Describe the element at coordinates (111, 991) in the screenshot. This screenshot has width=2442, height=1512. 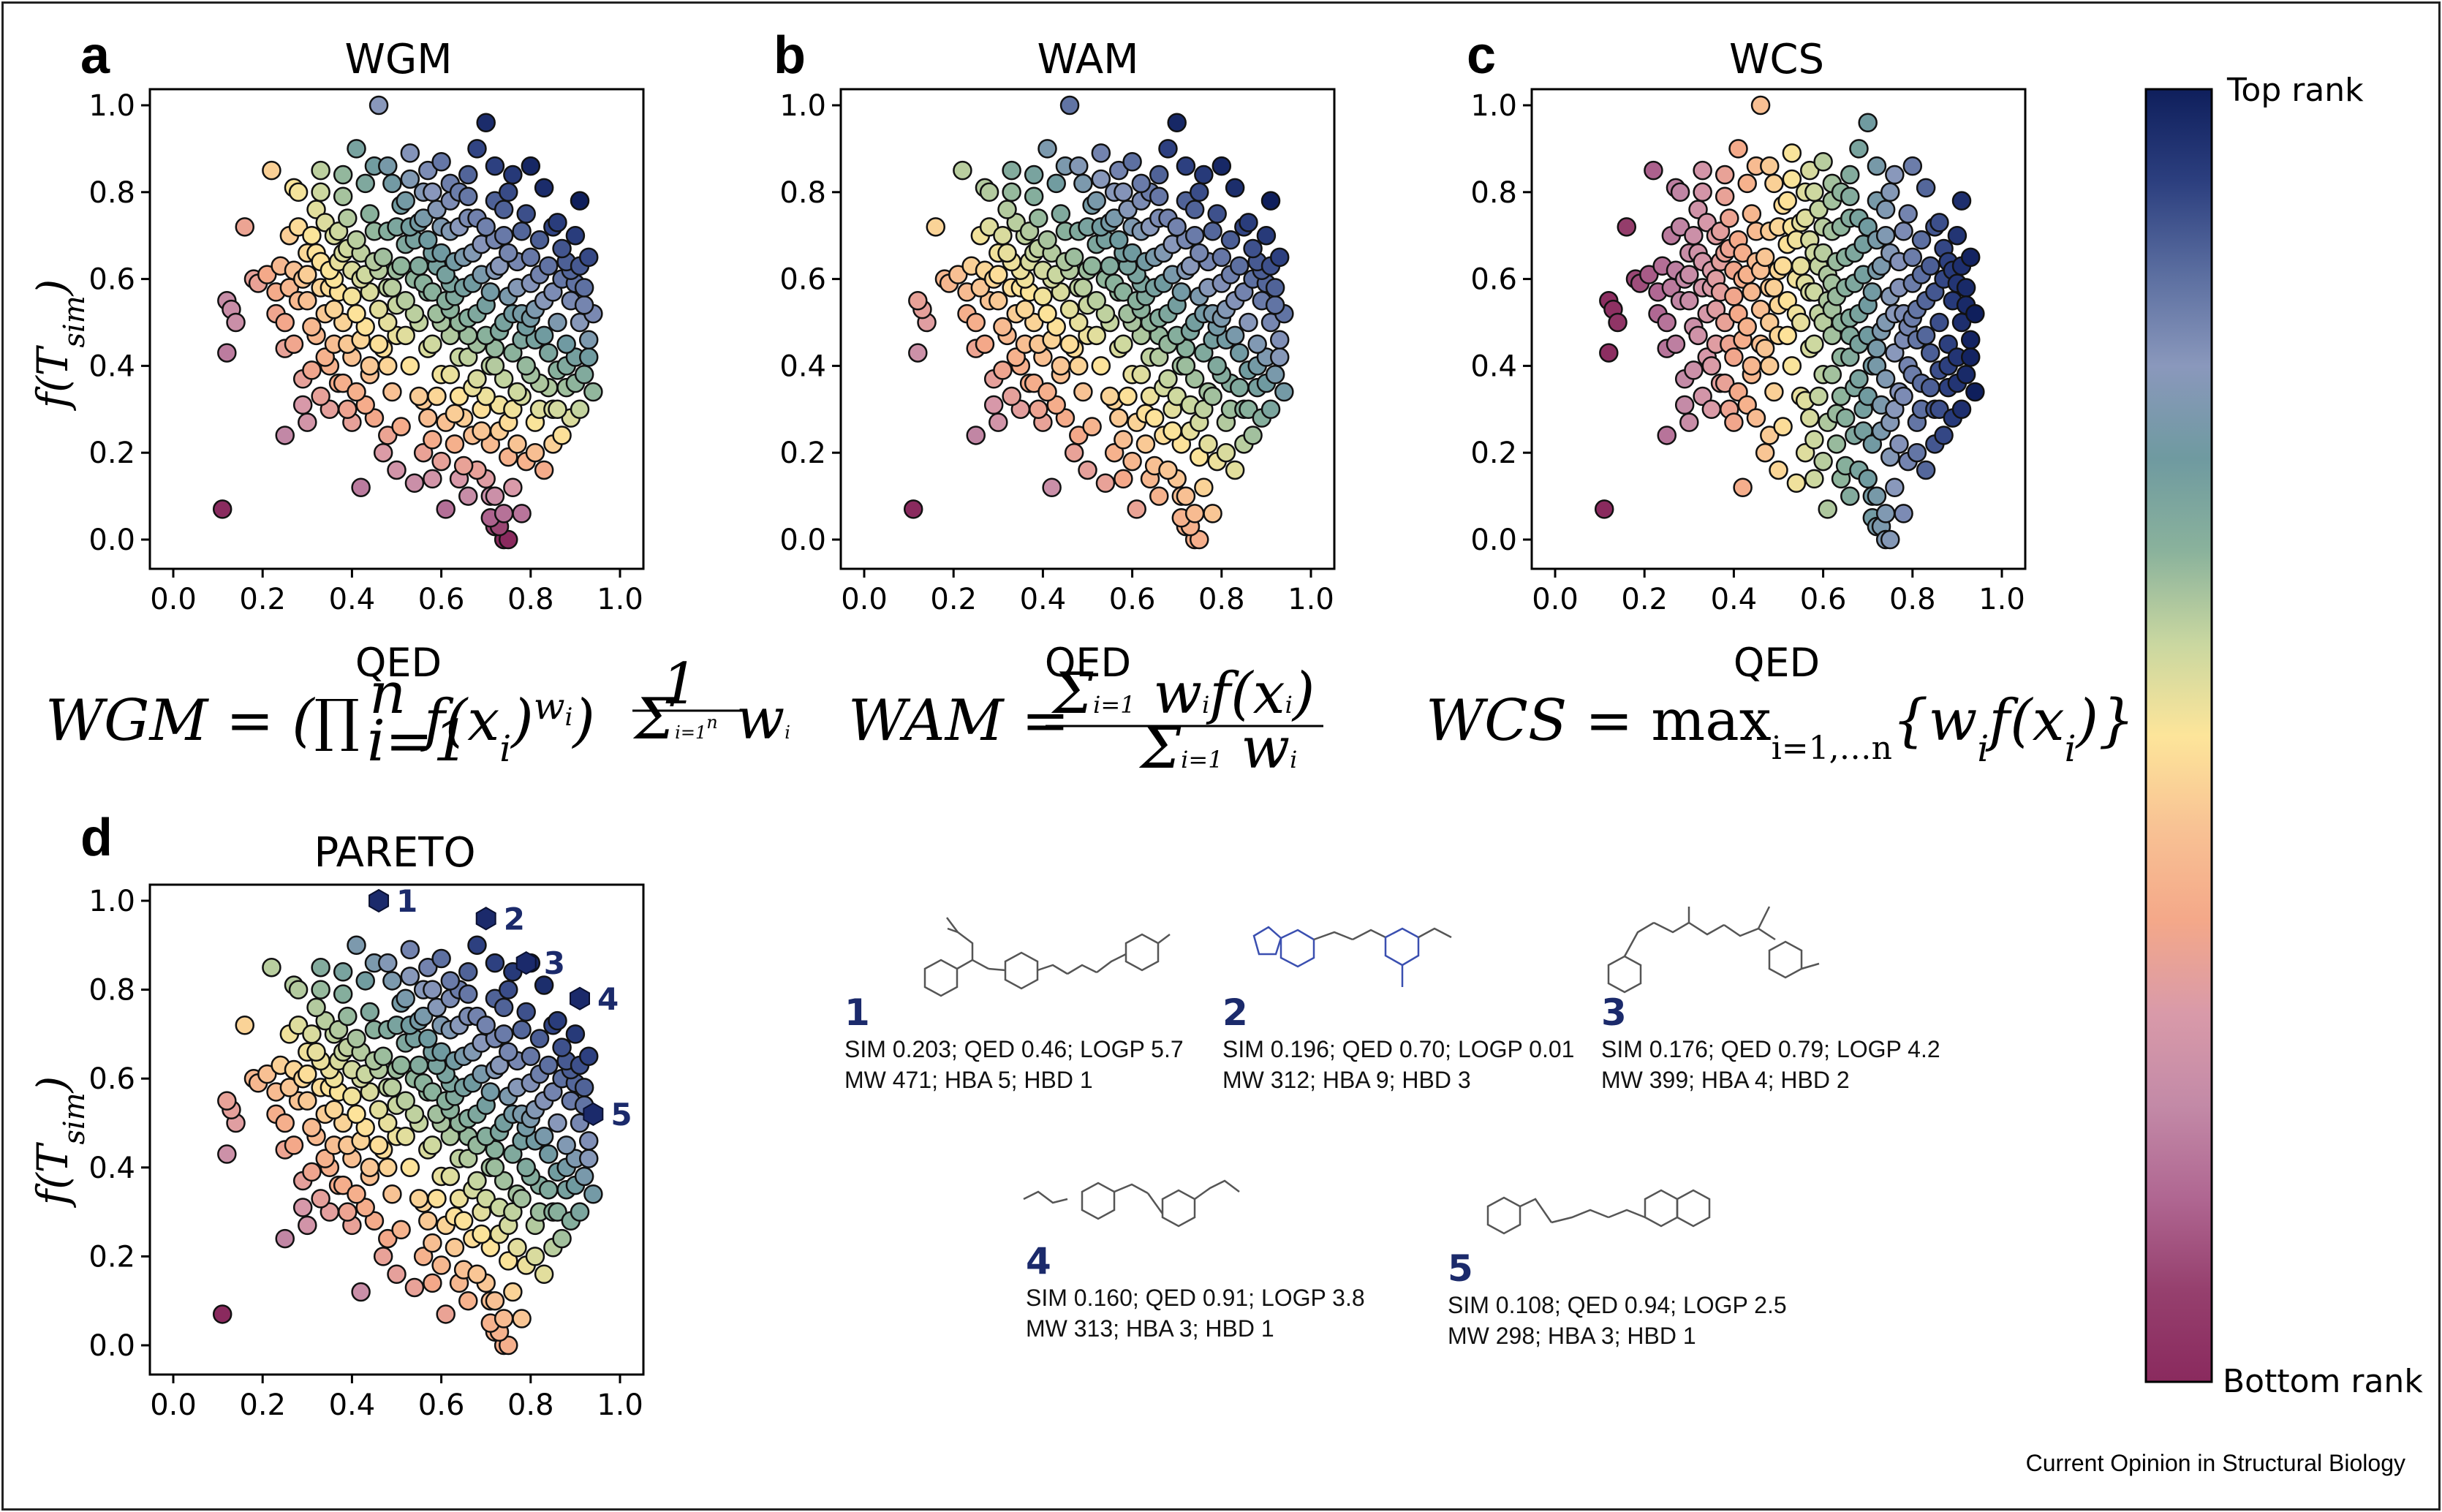
I see `ytick-label: 0.8` at that location.